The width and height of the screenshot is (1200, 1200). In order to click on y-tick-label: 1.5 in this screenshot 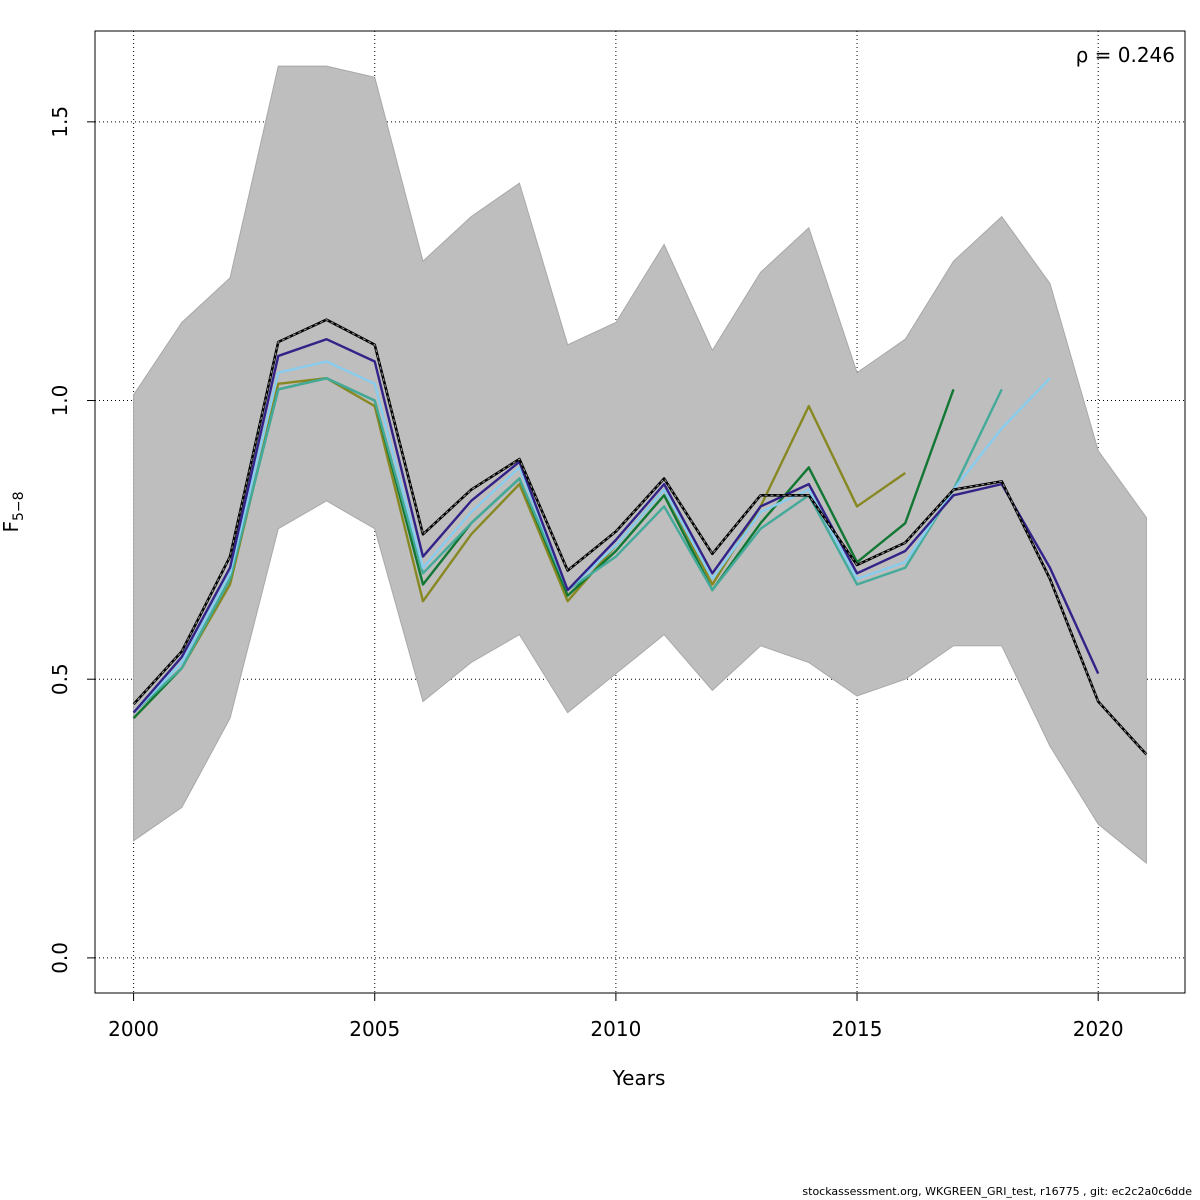, I will do `click(60, 122)`.